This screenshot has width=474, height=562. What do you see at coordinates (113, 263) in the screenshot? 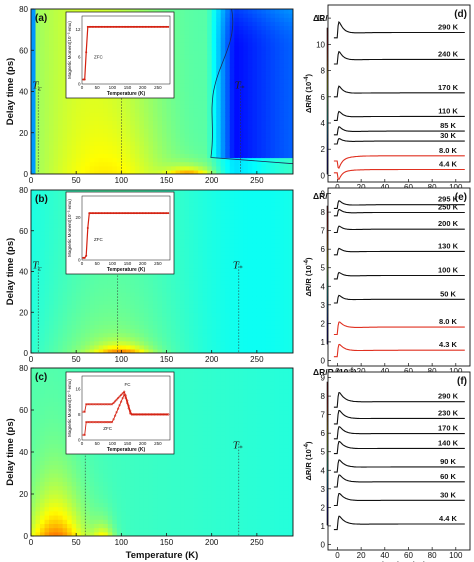
I see `inset-x-tick: 100` at bounding box center [113, 263].